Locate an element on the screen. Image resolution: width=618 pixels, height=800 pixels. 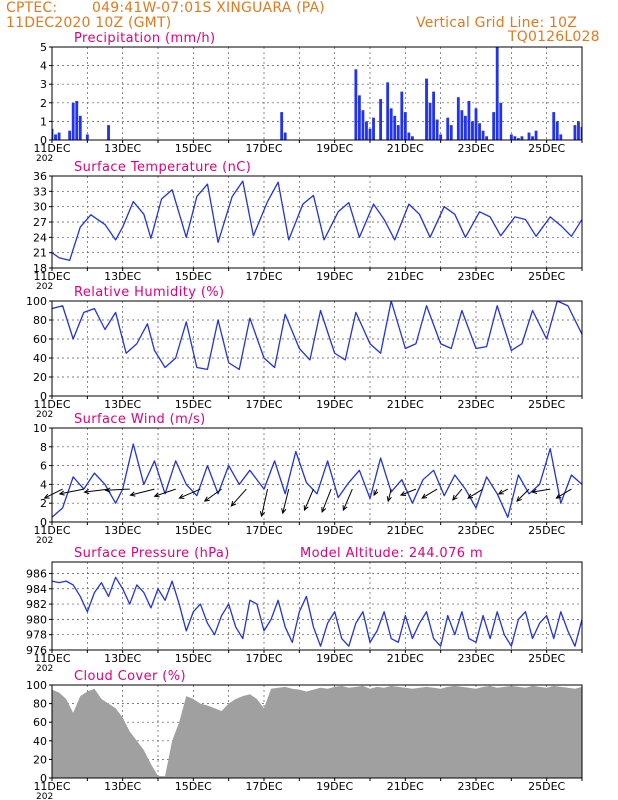
y-tick-label: 60 is located at coordinates (40, 722).